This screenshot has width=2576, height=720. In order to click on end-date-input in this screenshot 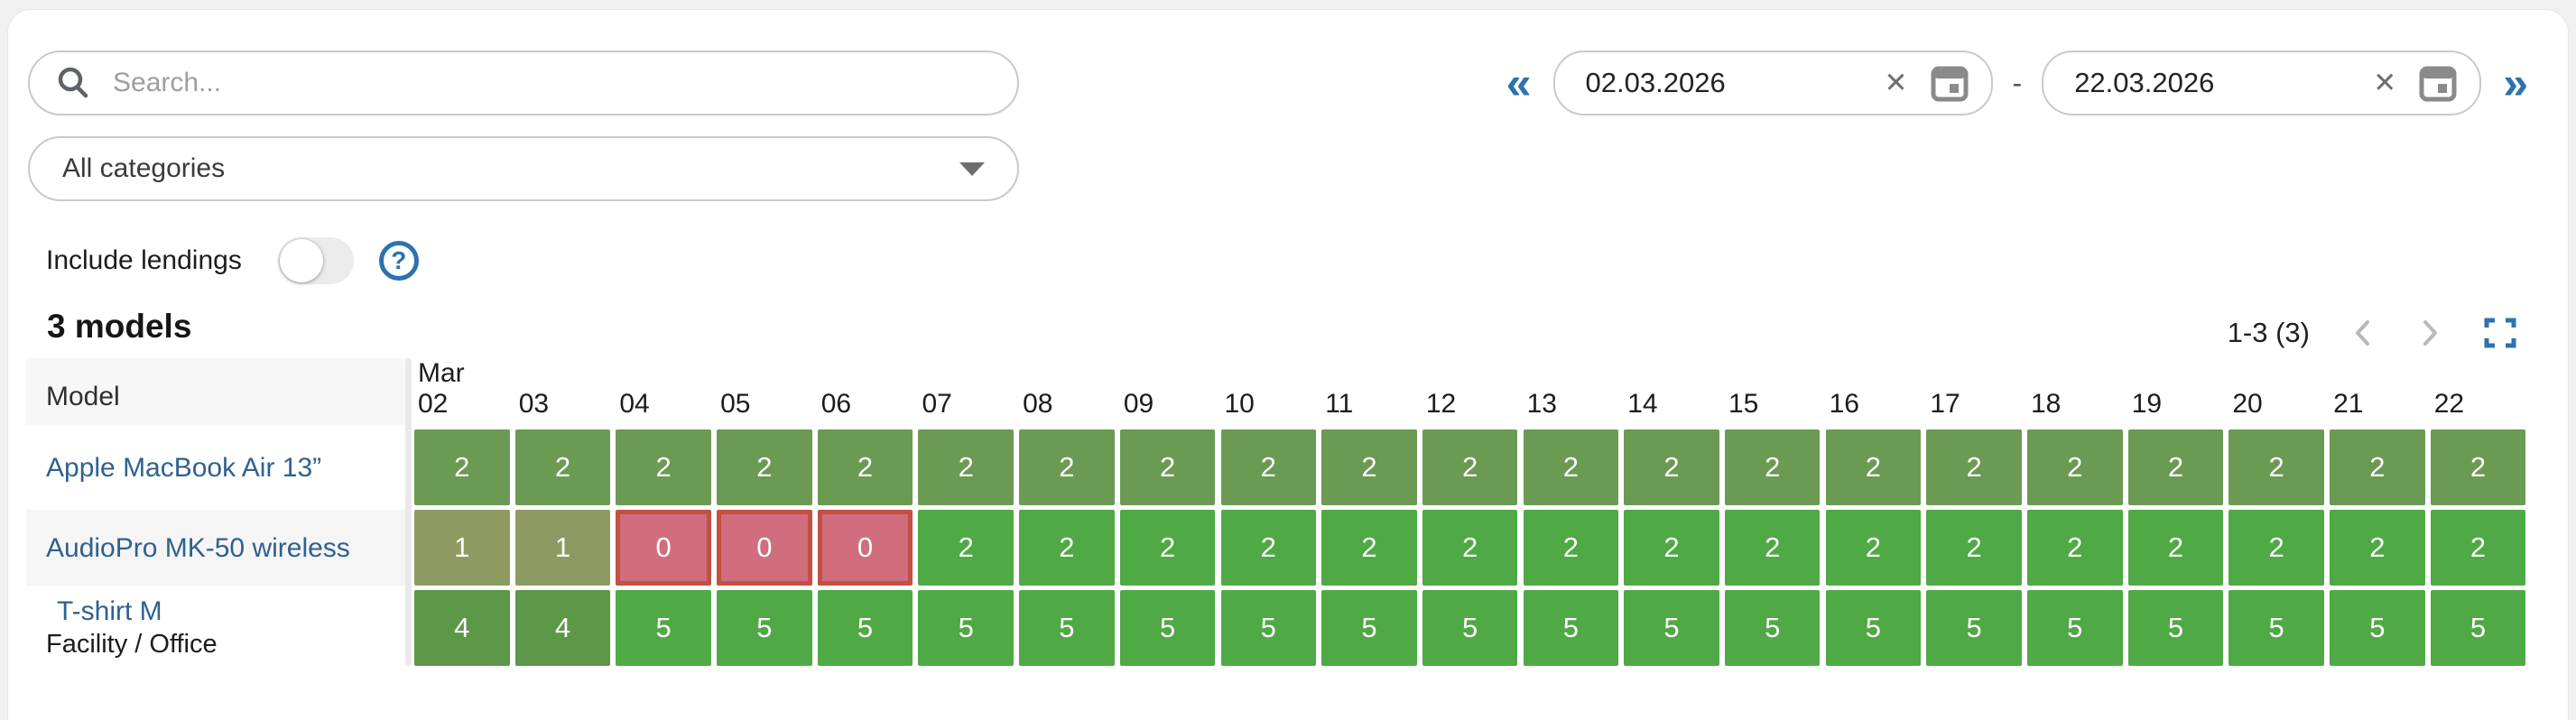, I will do `click(2223, 83)`.